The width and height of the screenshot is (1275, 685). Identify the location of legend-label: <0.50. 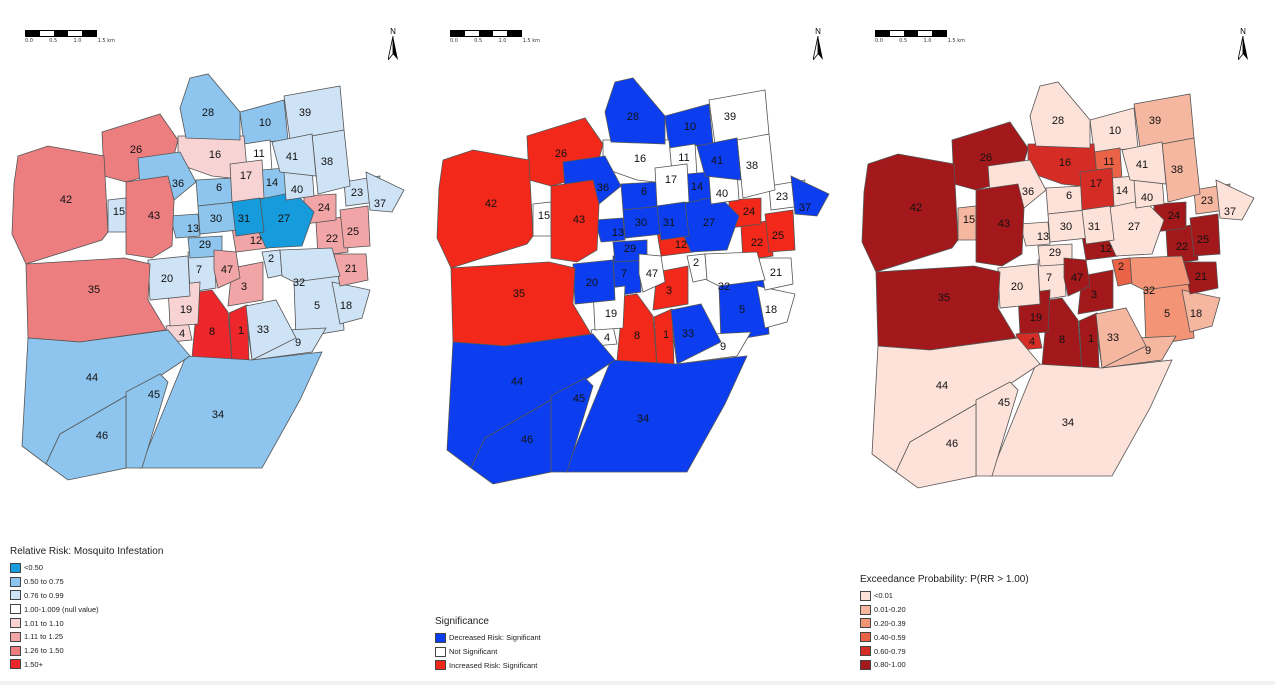
(33, 568).